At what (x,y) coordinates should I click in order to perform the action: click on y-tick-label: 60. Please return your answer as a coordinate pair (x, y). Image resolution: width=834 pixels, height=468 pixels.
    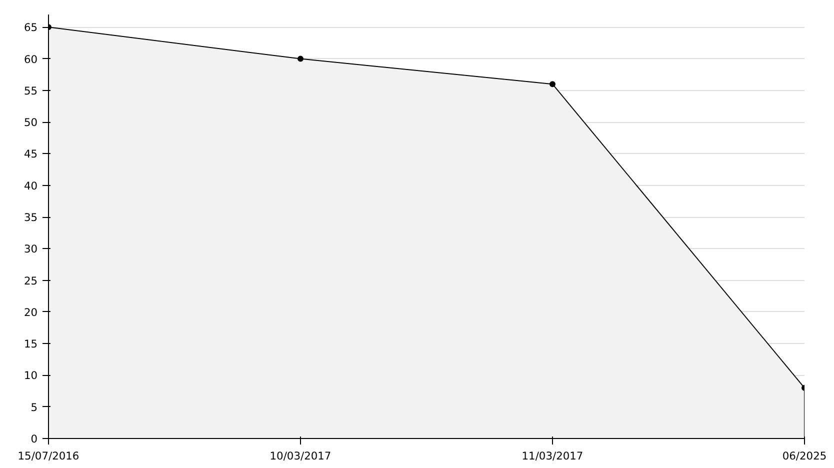
    Looking at the image, I should click on (31, 59).